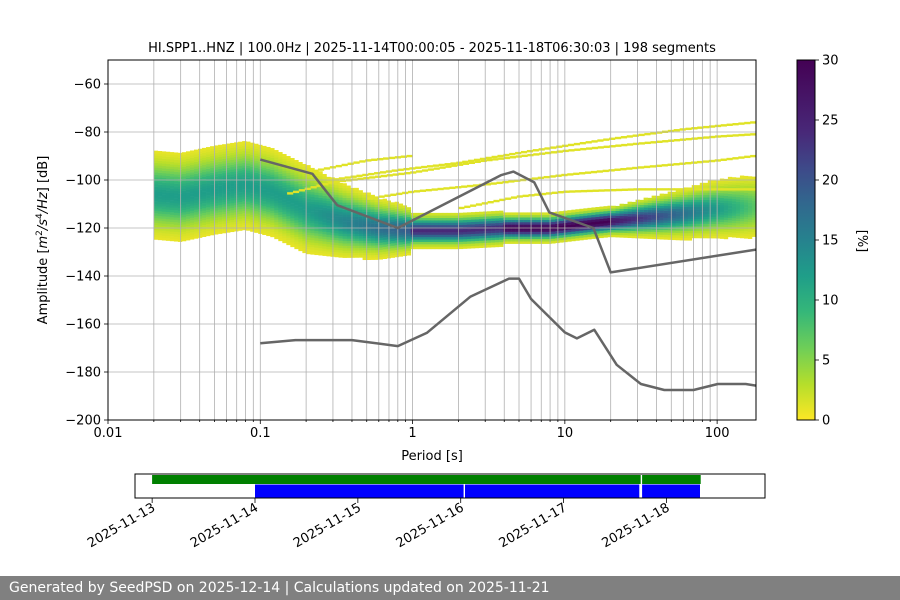 Image resolution: width=900 pixels, height=600 pixels. What do you see at coordinates (430, 525) in the screenshot?
I see `timeline-tick-label: 2025-11-16` at bounding box center [430, 525].